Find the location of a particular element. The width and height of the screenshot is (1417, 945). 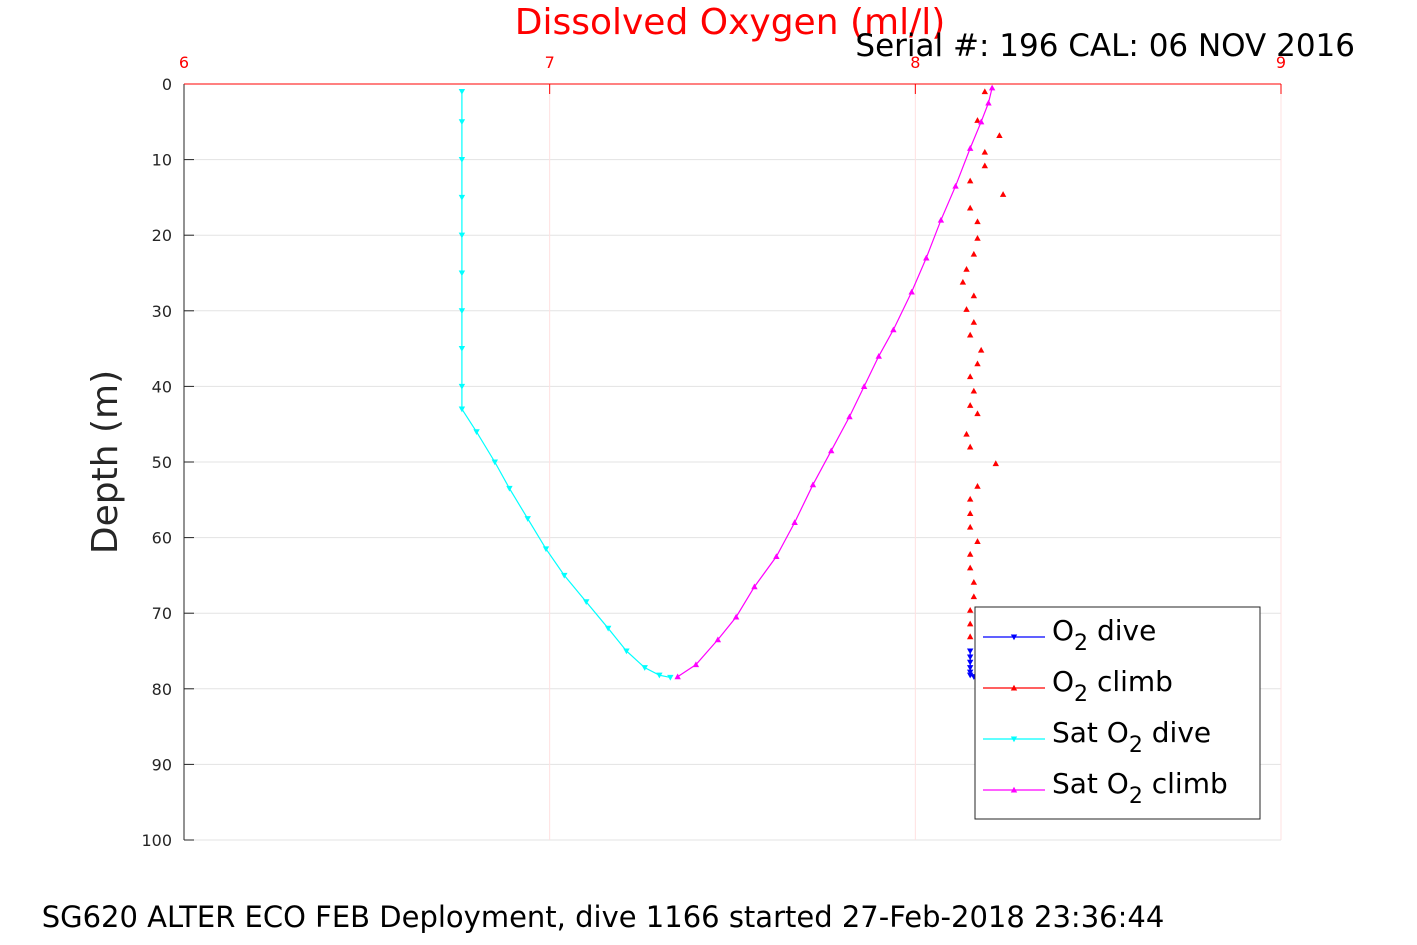

y-tick-label: 0 is located at coordinates (167, 84).